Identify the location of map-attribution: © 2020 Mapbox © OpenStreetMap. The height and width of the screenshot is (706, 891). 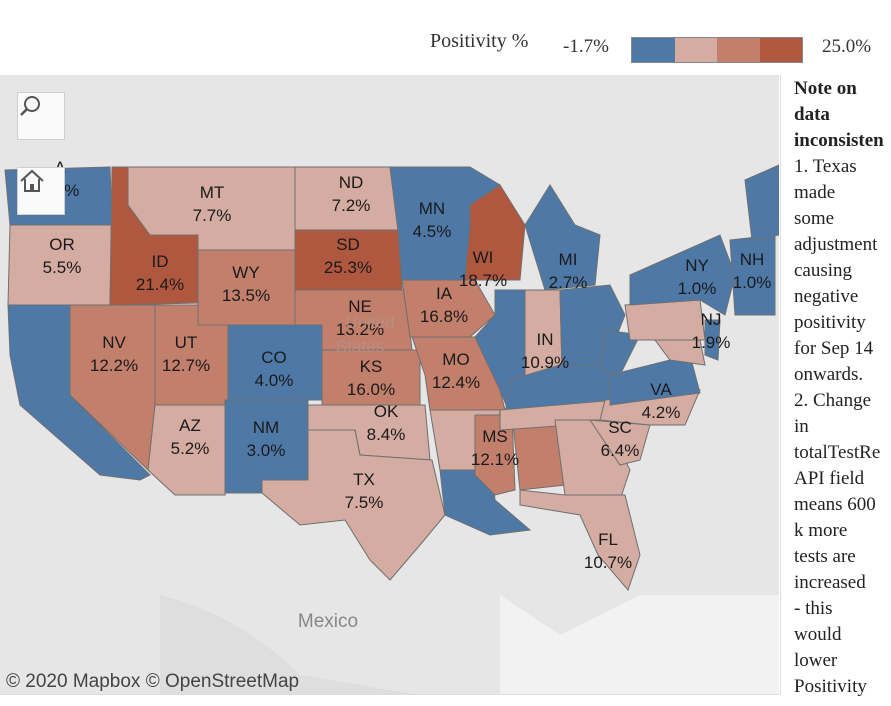
(153, 681).